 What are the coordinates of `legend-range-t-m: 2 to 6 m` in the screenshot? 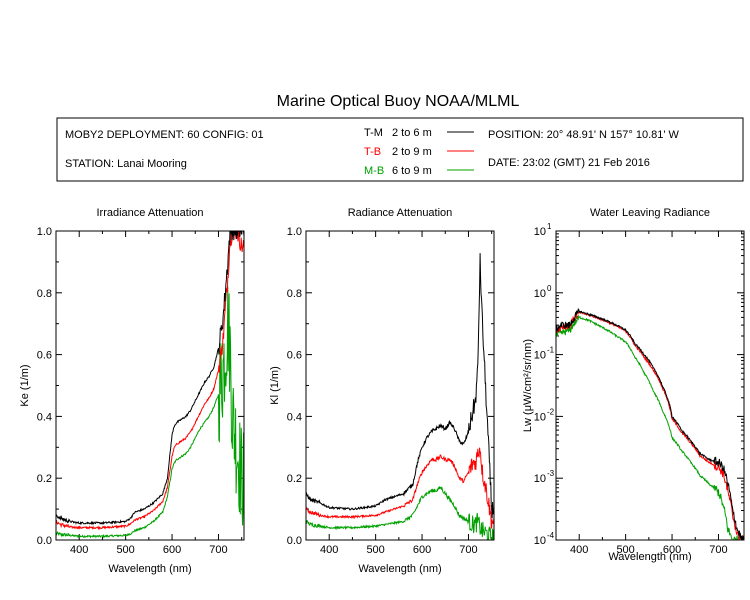 It's located at (412, 133).